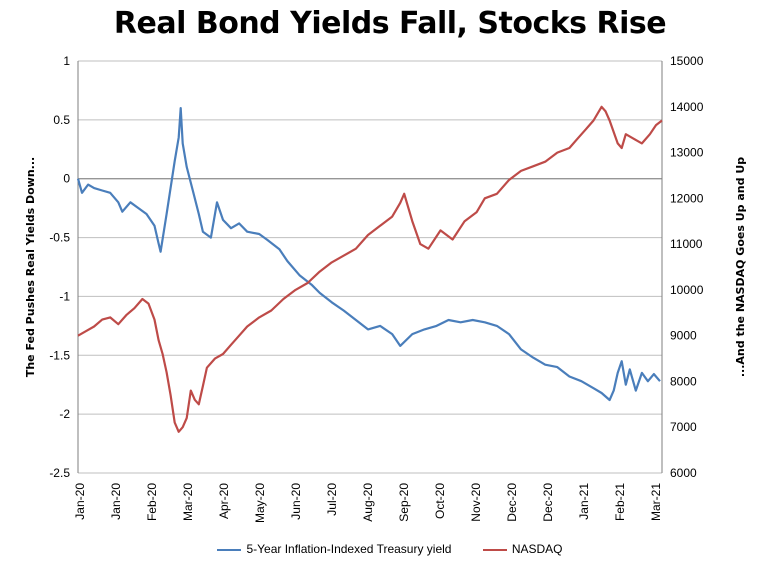  What do you see at coordinates (687, 153) in the screenshot?
I see `right-tick-label: 13000` at bounding box center [687, 153].